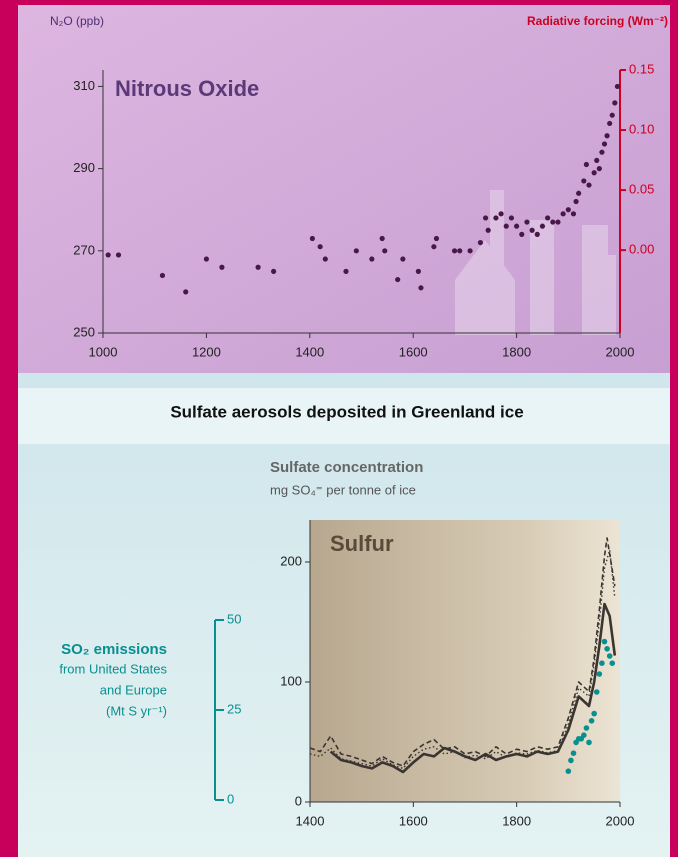  I want to click on background-buildings, so click(535, 262).